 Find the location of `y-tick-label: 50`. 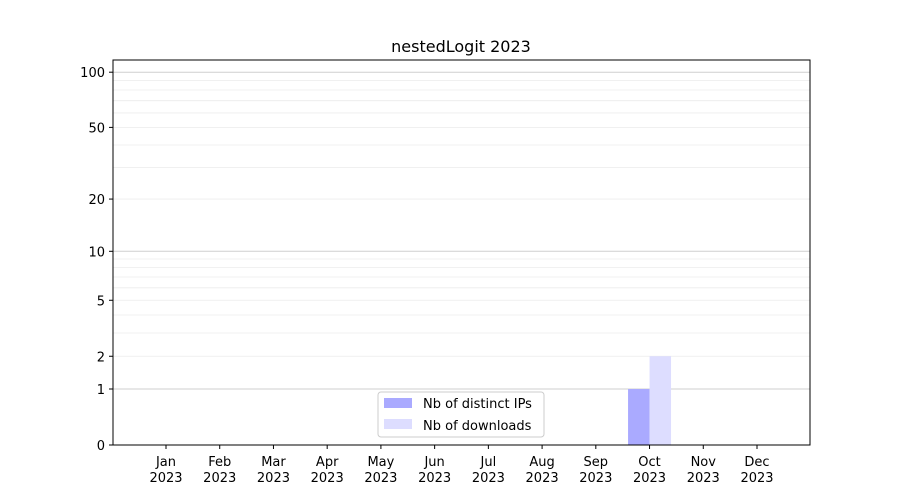

y-tick-label: 50 is located at coordinates (96, 128).